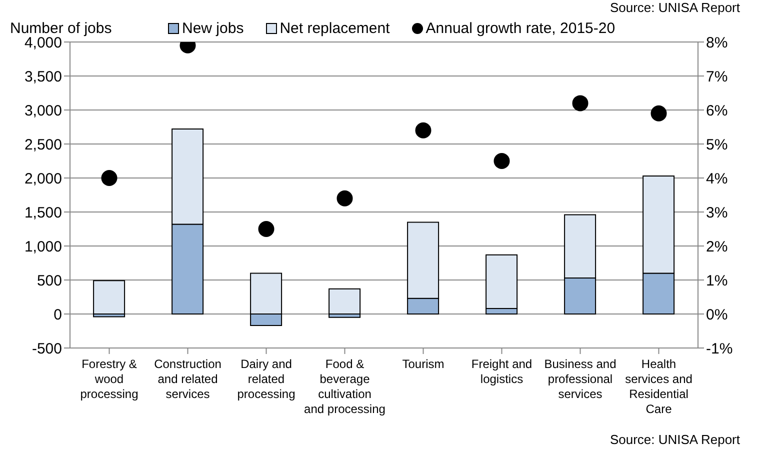 The width and height of the screenshot is (758, 455). Describe the element at coordinates (188, 379) in the screenshot. I see `x-tick-label: Construction and related services` at that location.